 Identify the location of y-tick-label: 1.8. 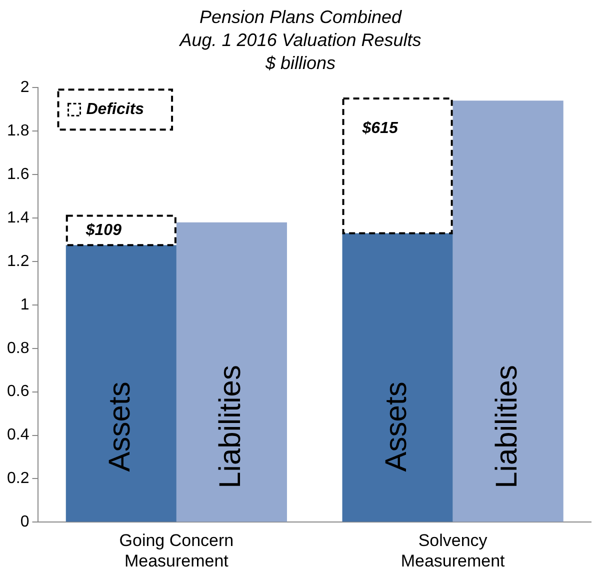
(18, 131).